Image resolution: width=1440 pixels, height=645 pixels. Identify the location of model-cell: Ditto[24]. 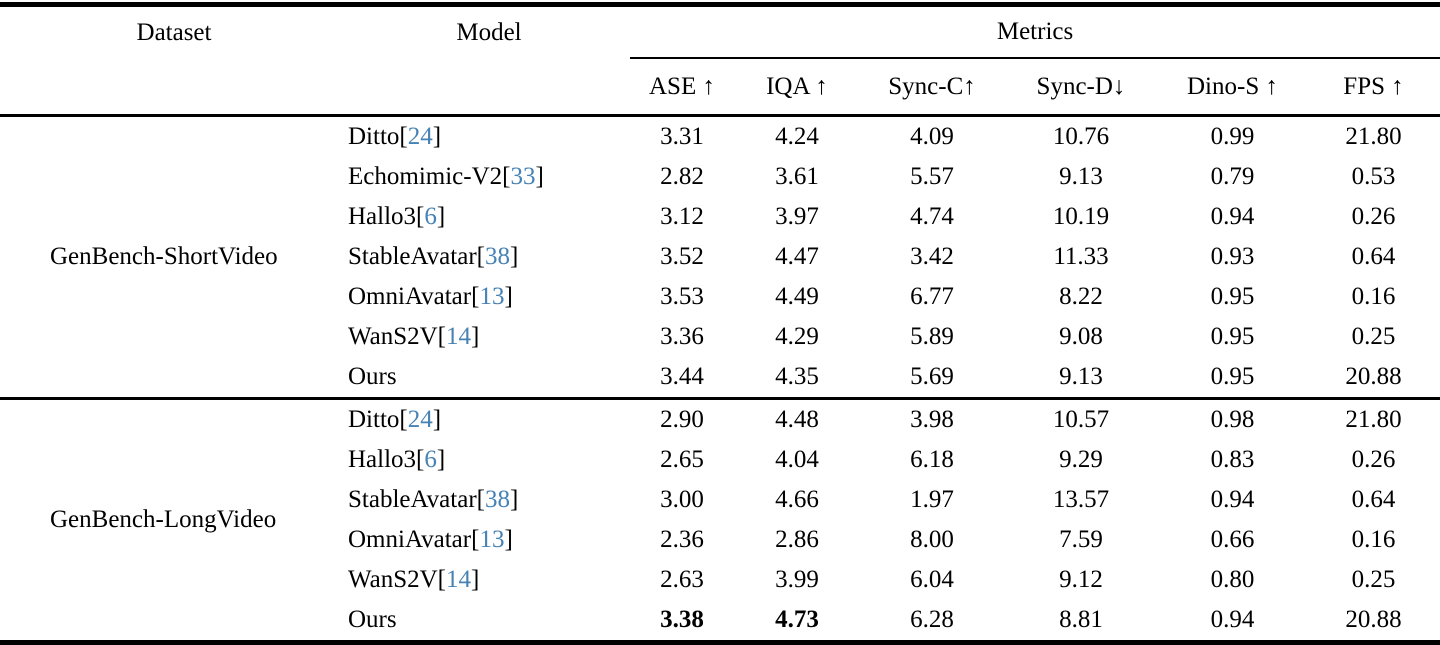
(489, 420).